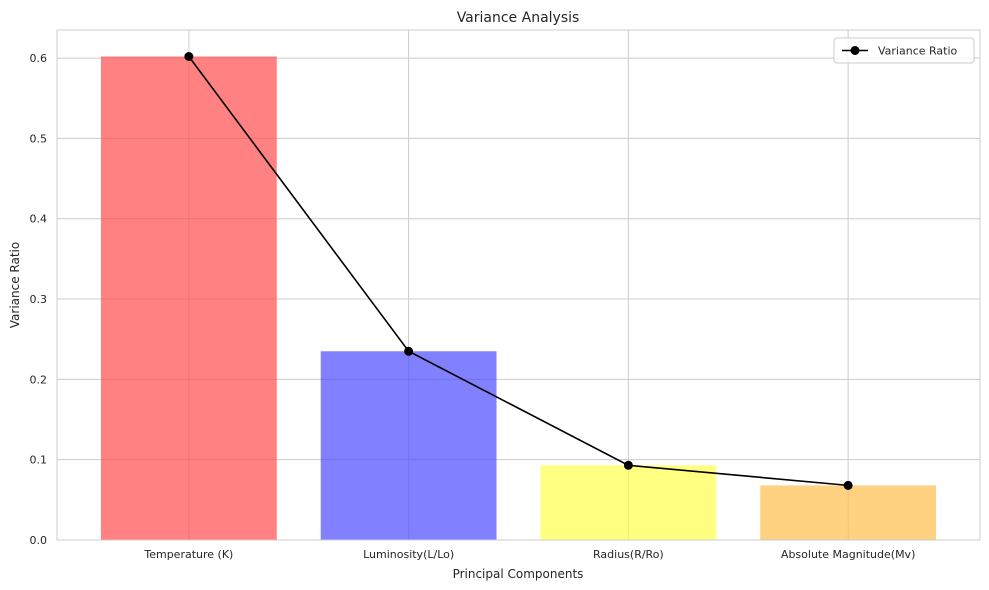 This screenshot has height=590, width=989. Describe the element at coordinates (518, 574) in the screenshot. I see `x-axis-label: Principal Components` at that location.